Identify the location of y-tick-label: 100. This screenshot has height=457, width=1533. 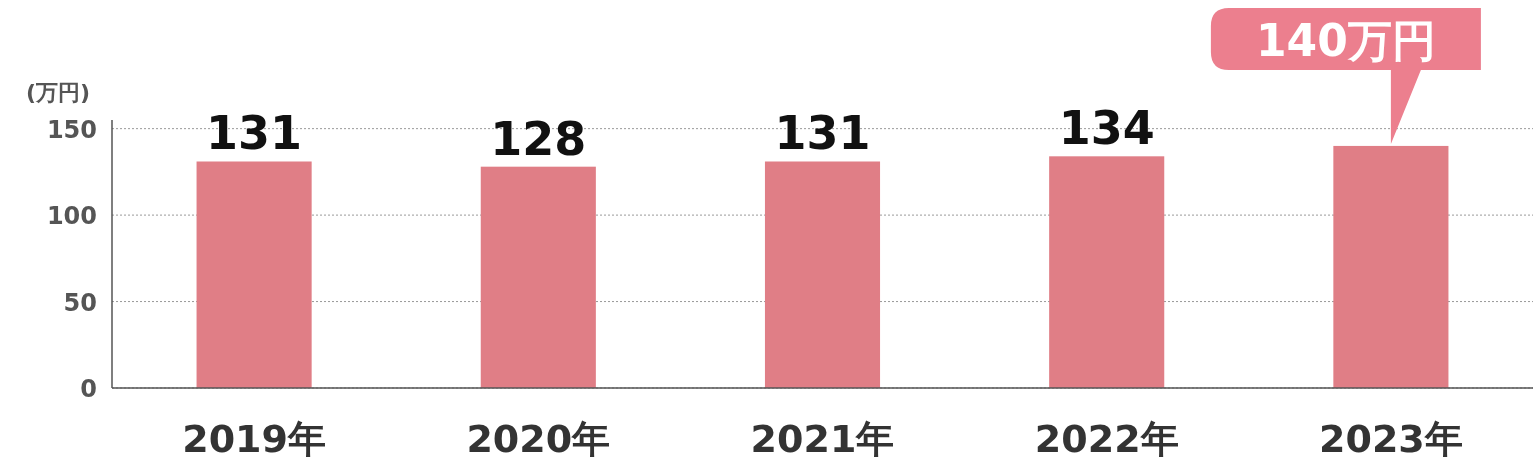
(71, 216).